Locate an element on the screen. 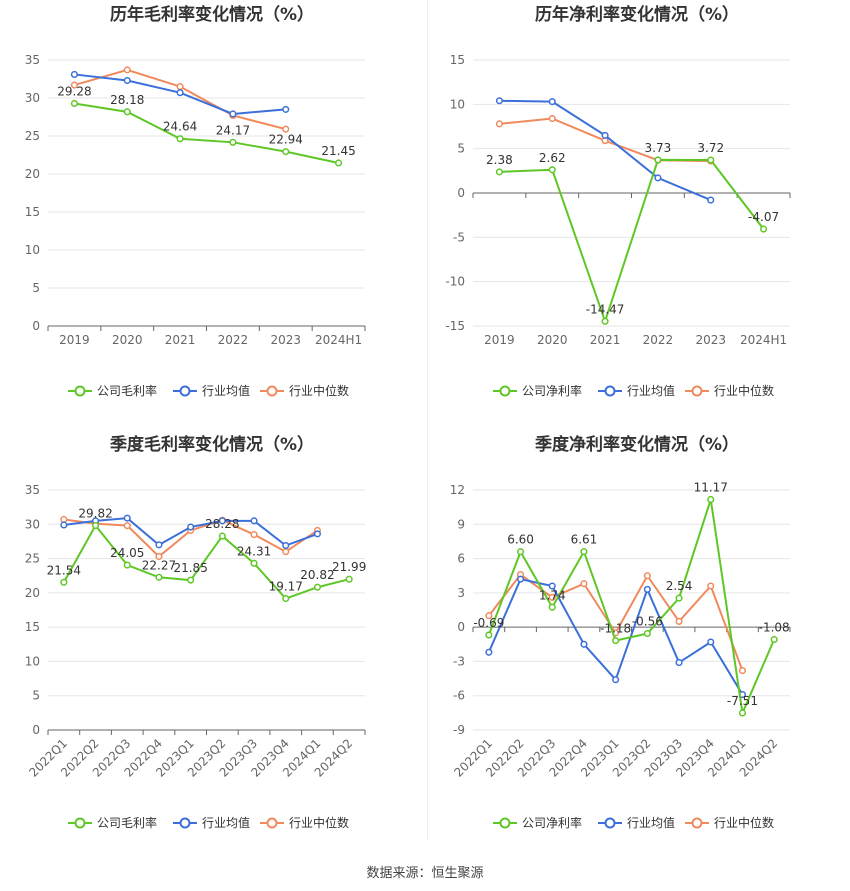 The width and height of the screenshot is (850, 891). y-tick-label: -10 is located at coordinates (455, 282).